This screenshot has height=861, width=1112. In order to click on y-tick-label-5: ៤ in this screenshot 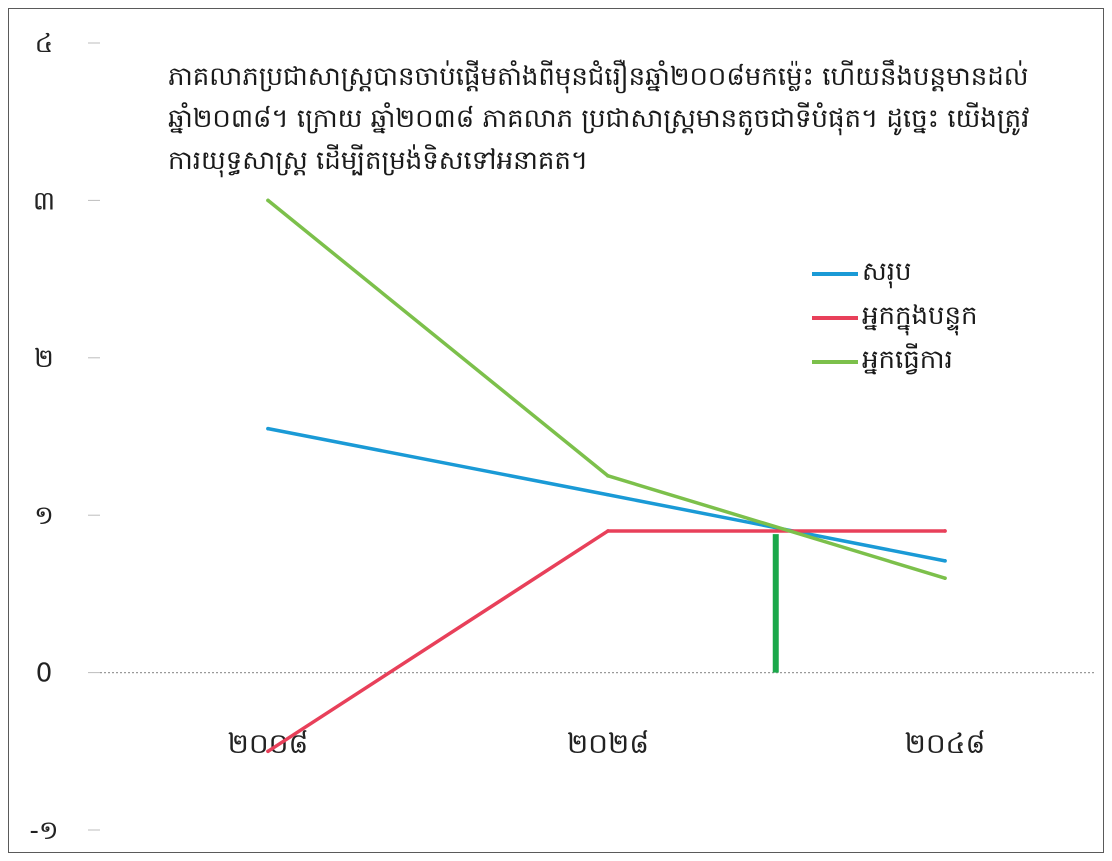, I will do `click(44, 44)`.